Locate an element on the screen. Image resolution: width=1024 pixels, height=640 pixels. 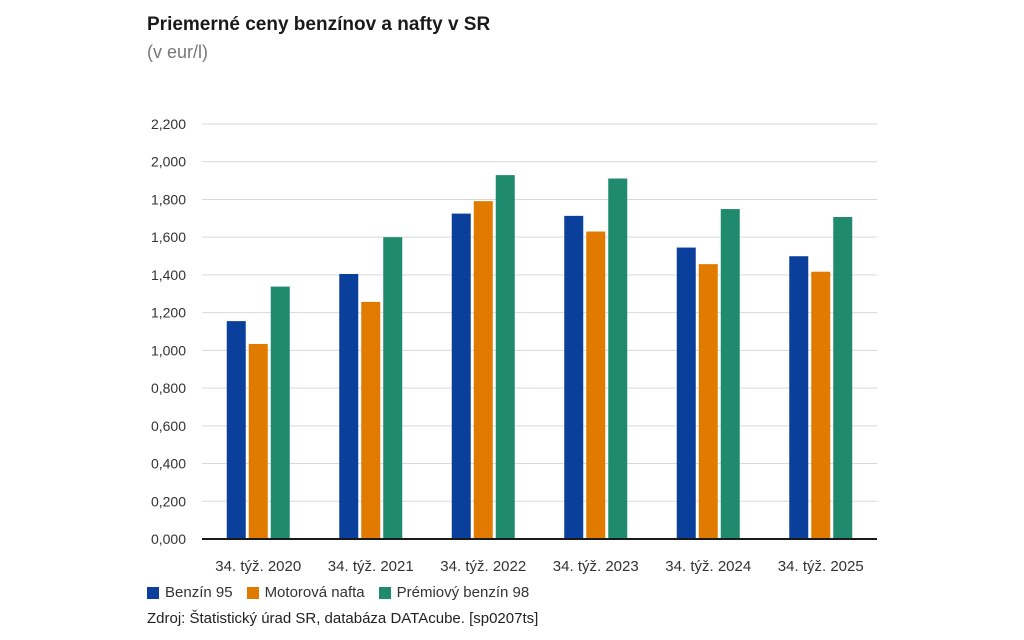
y-tick-label: 1,000 is located at coordinates (168, 350).